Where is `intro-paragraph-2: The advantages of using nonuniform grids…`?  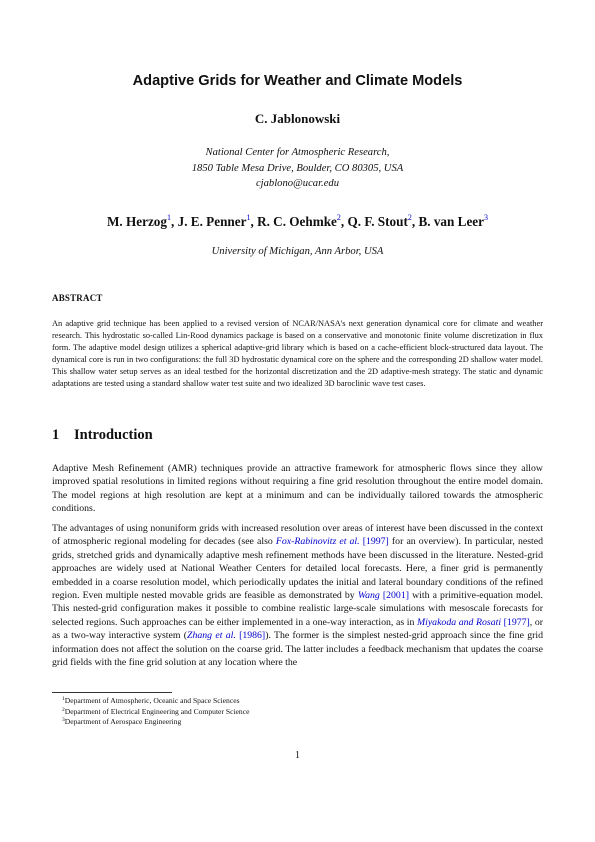 intro-paragraph-2: The advantages of using nonuniform grids… is located at coordinates (297, 595).